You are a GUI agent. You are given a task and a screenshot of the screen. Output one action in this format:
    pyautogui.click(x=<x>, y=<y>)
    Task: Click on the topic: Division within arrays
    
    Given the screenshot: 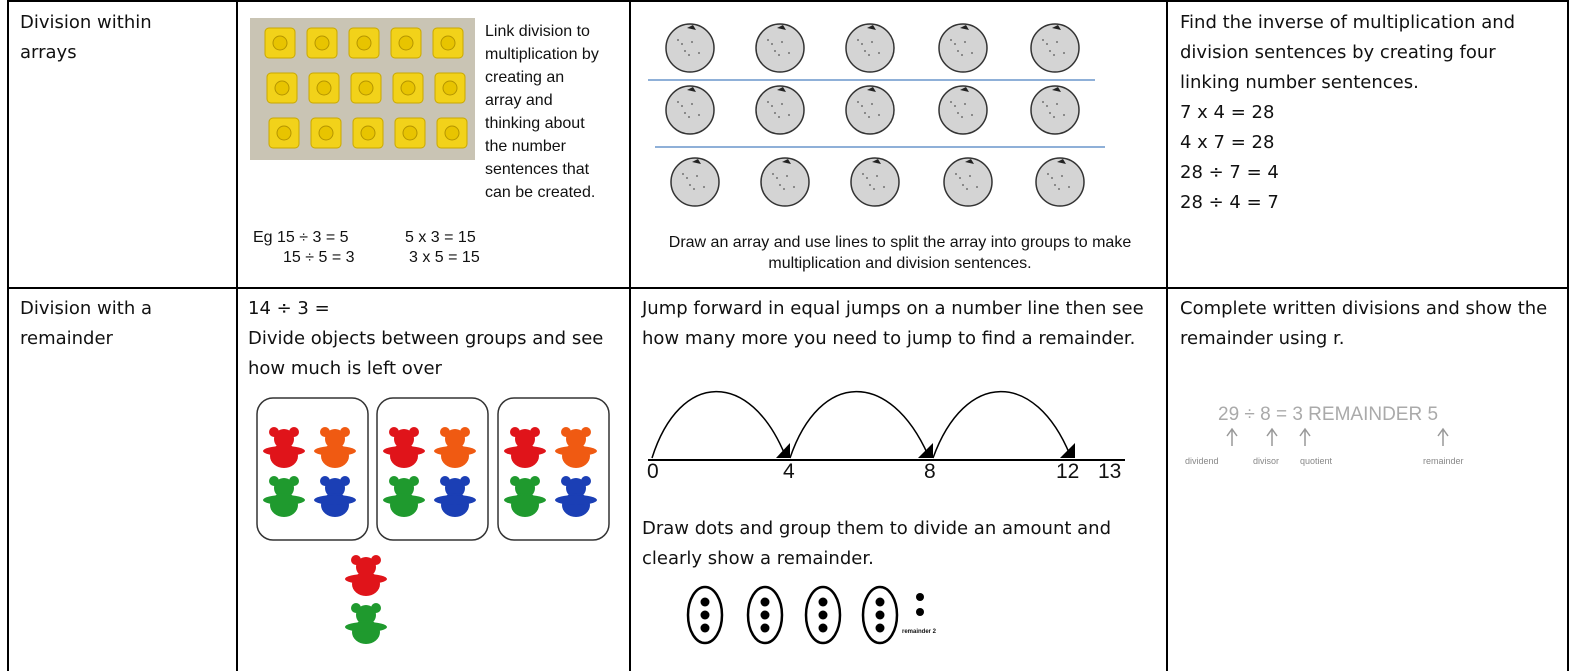 What is the action you would take?
    pyautogui.click(x=86, y=37)
    